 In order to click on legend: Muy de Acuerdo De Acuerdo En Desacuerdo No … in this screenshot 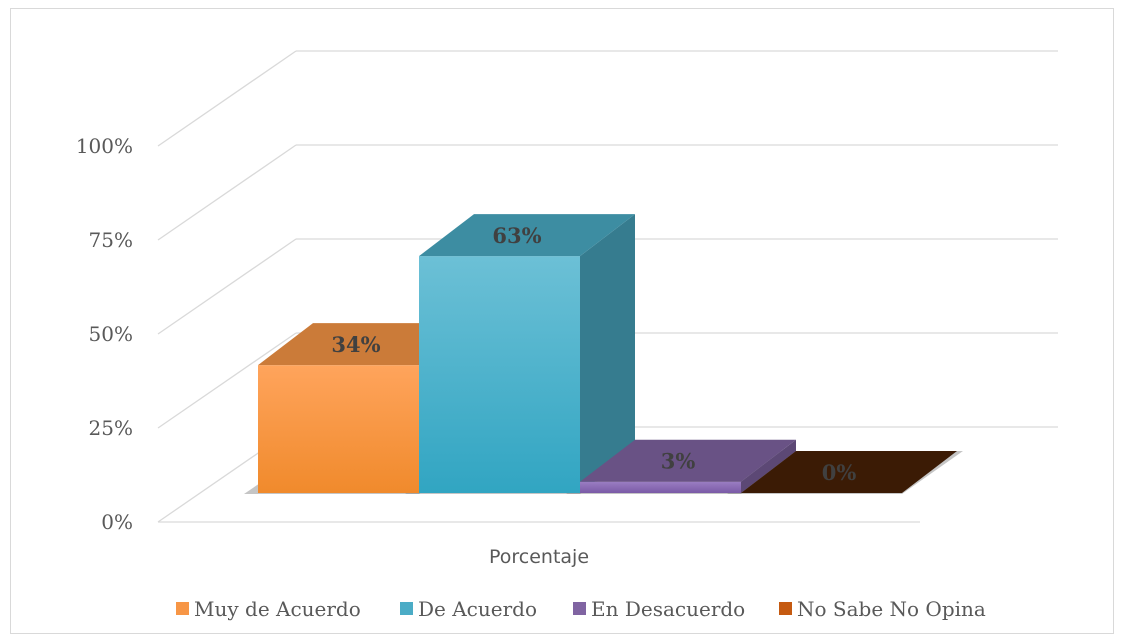, I will do `click(581, 609)`.